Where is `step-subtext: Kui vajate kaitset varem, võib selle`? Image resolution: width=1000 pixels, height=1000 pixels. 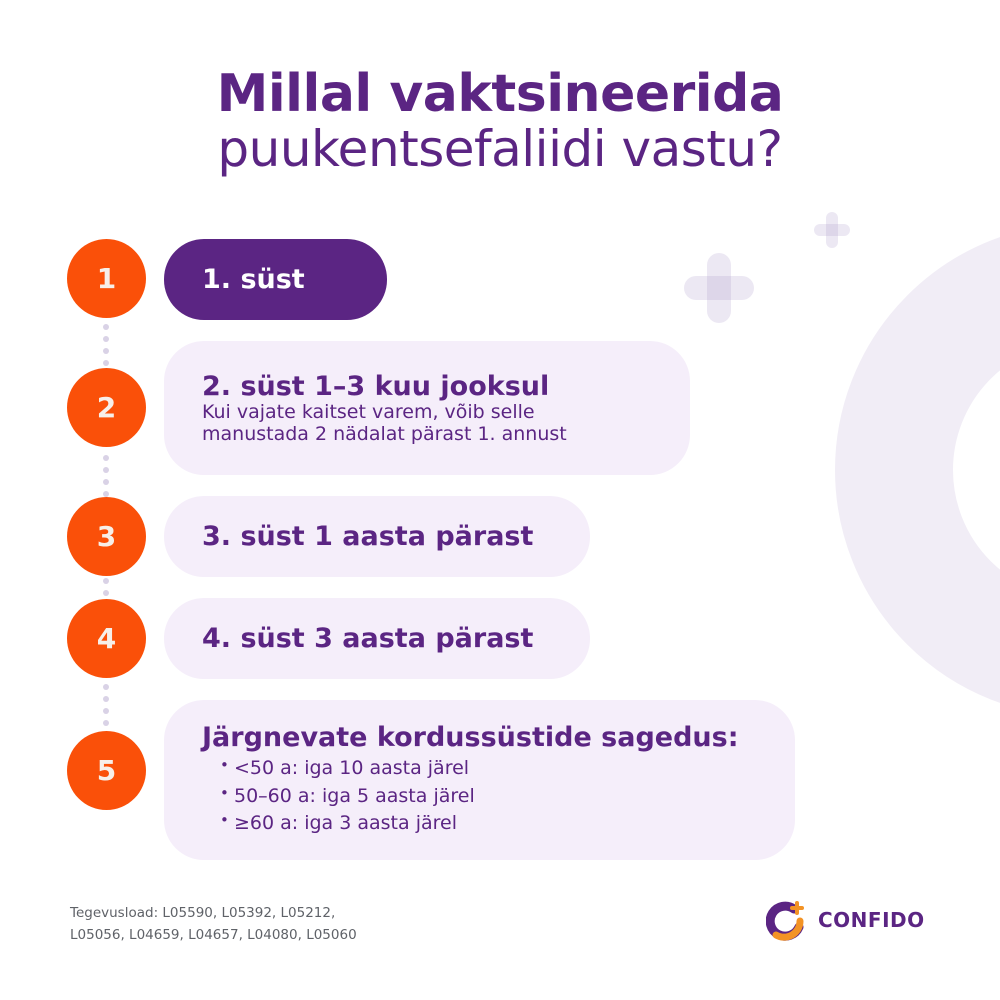
step-subtext: Kui vajate kaitset varem, võib selle is located at coordinates (368, 412).